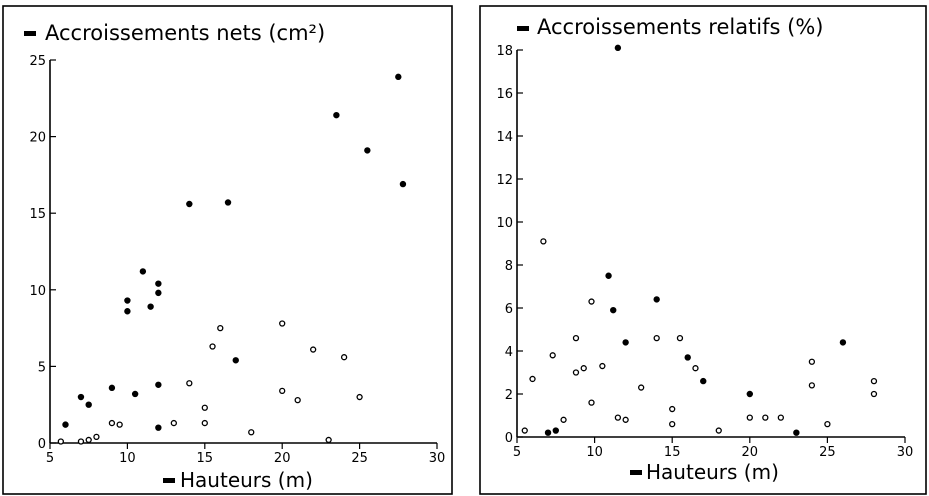 The image size is (929, 496). I want to click on chart-title: Accroissements relatifs (%), so click(680, 27).